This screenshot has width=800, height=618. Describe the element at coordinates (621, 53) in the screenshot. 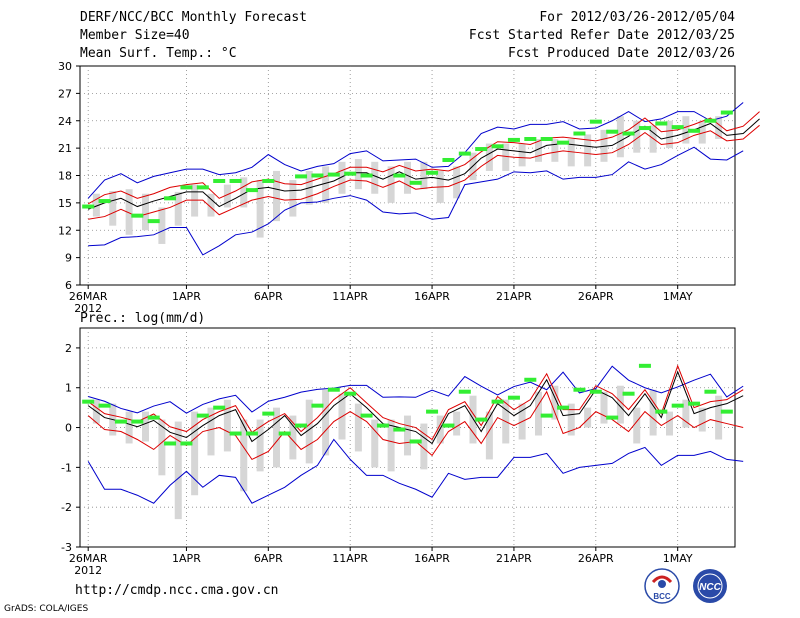

I see `produced-date-label: Fcst Produced Date 2012/03/26` at that location.